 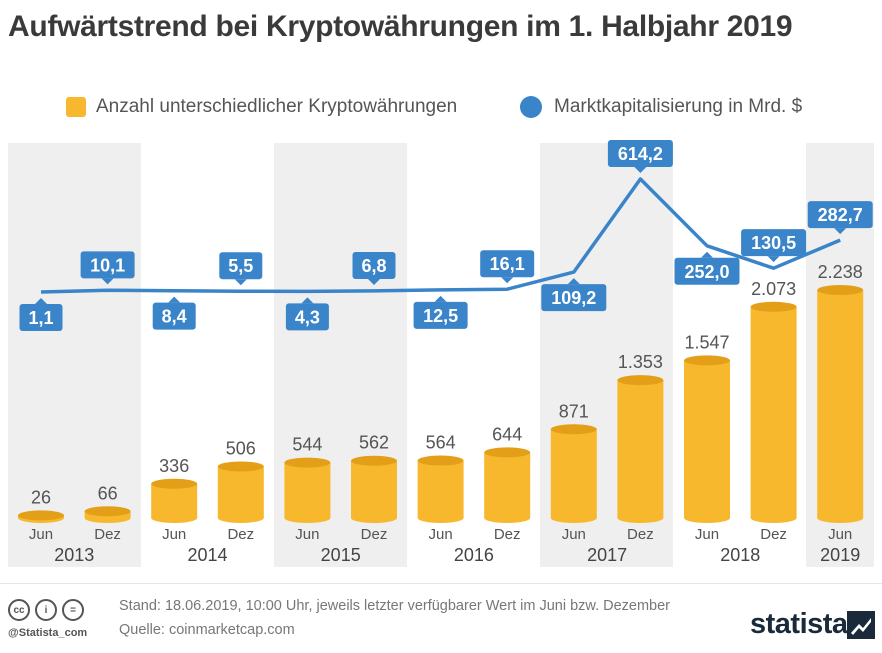 What do you see at coordinates (573, 298) in the screenshot?
I see `line-value-label: 109,2` at bounding box center [573, 298].